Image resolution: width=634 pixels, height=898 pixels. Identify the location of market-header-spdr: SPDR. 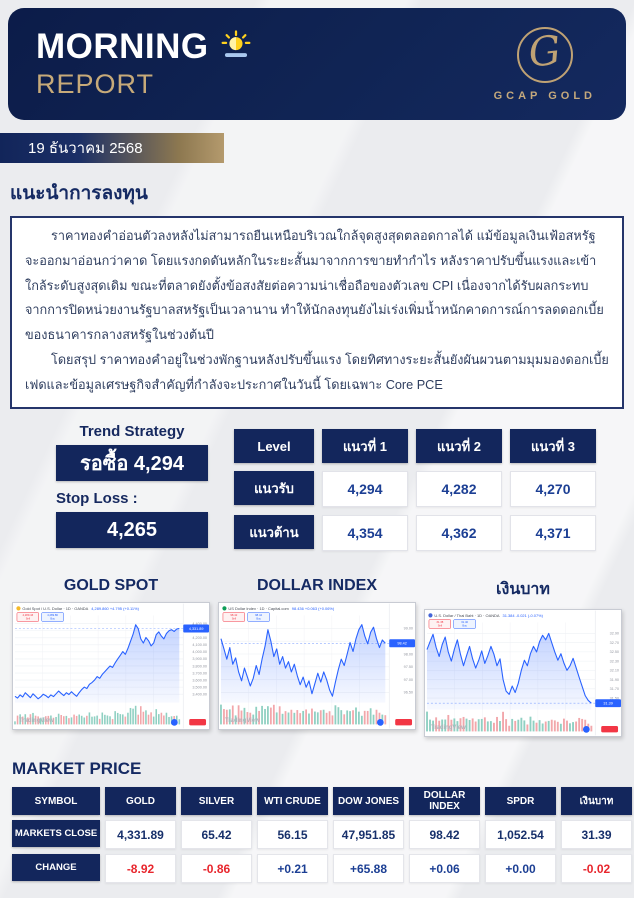
(520, 801).